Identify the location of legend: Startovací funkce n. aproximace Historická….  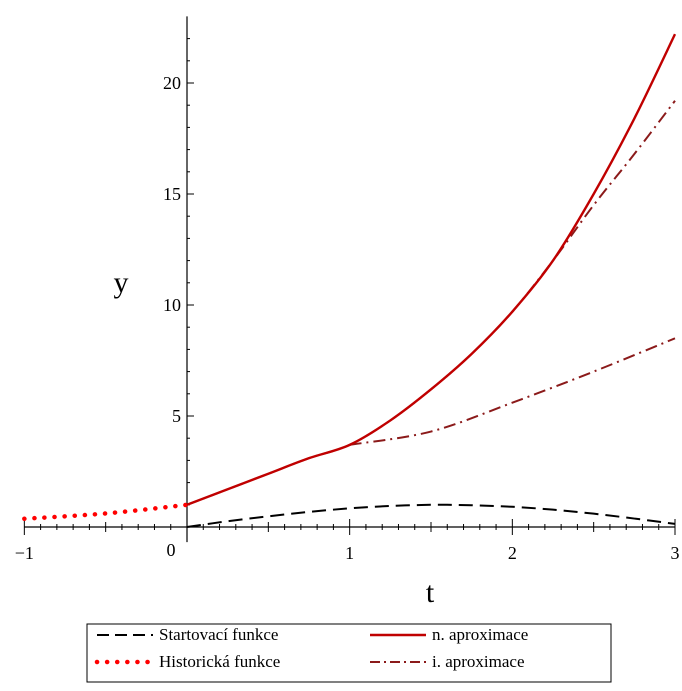
(349, 653).